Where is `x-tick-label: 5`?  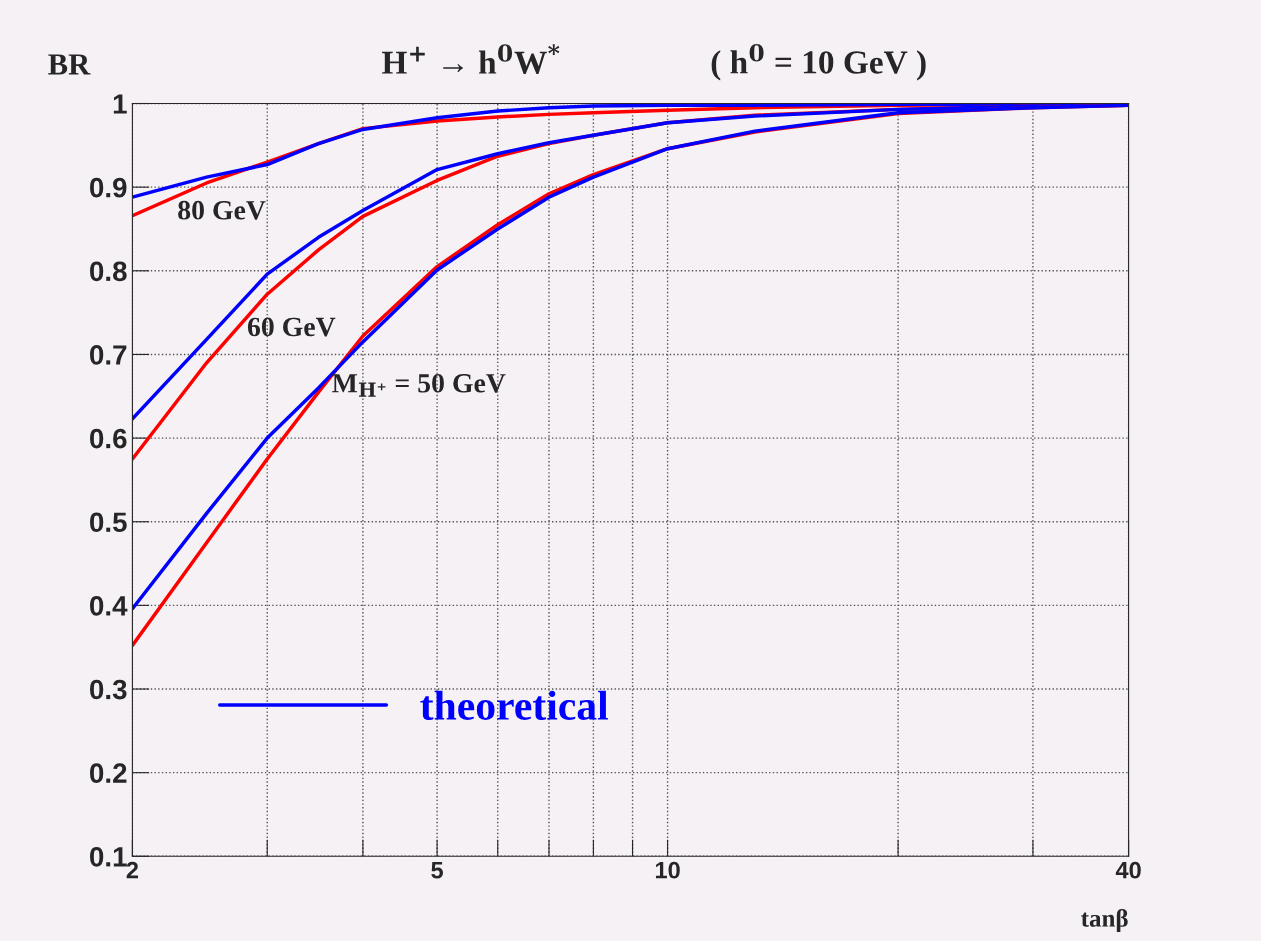 x-tick-label: 5 is located at coordinates (437, 870).